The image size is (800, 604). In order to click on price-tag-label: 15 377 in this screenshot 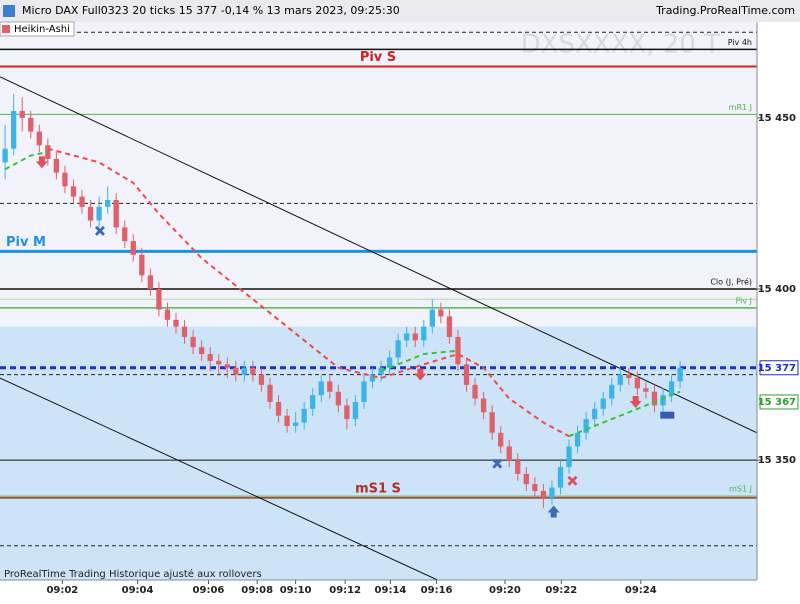, I will do `click(777, 368)`.